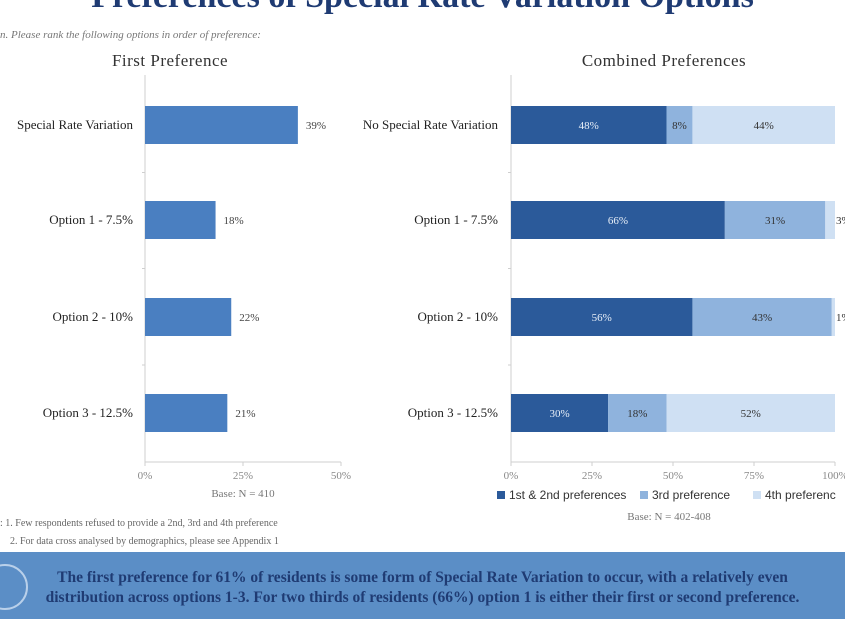 The image size is (845, 619). I want to click on chart2-base-label: Base: N = 402-408, so click(669, 517).